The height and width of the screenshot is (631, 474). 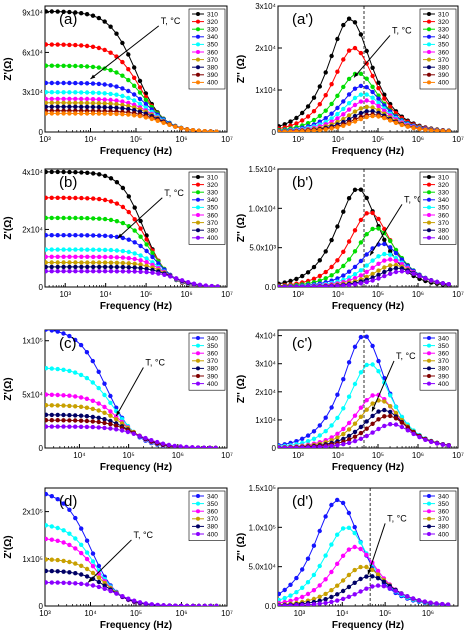 I want to click on legend-label: 330, so click(x=212, y=193).